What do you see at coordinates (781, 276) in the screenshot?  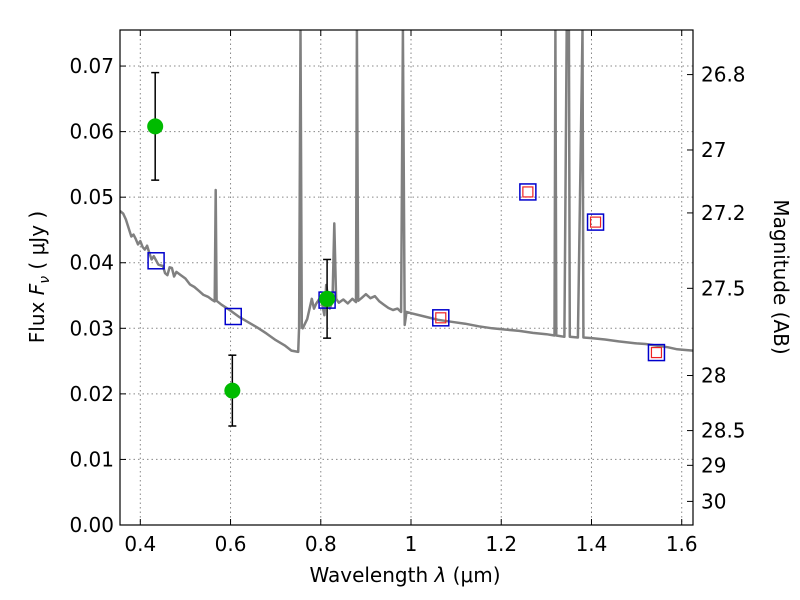 I see `y2-axis-label: Magnitude (AB)` at bounding box center [781, 276].